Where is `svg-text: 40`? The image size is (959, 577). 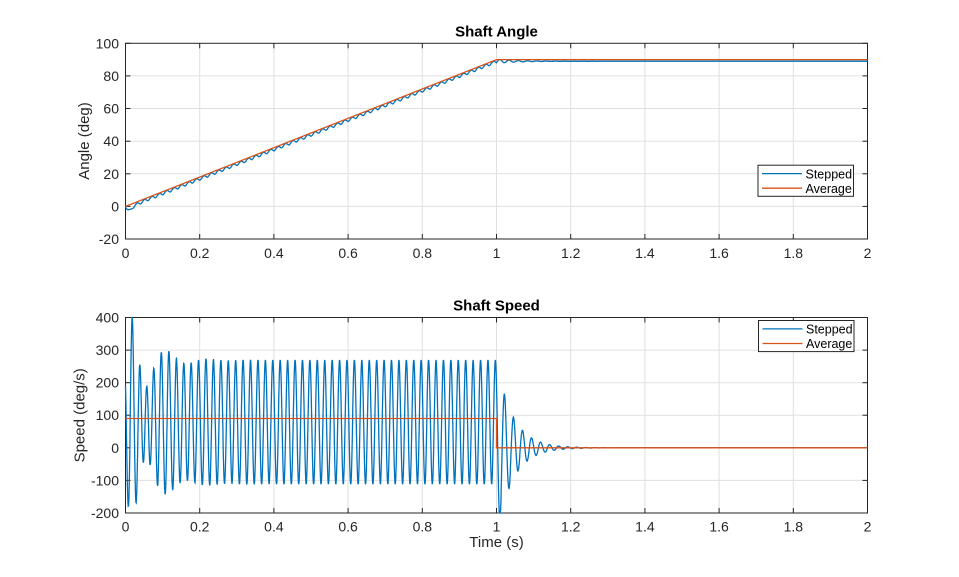
svg-text: 40 is located at coordinates (111, 141).